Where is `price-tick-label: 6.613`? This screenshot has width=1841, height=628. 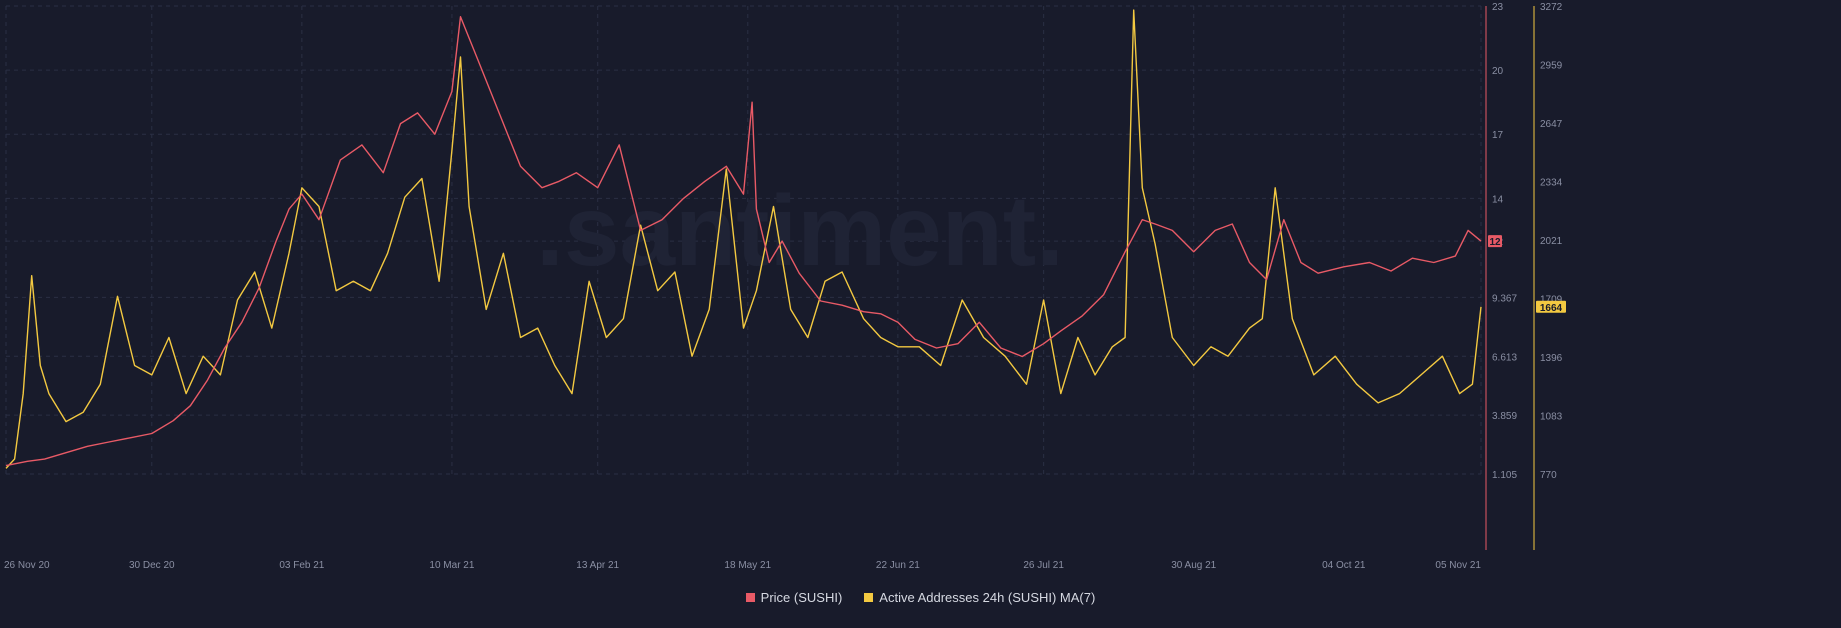 price-tick-label: 6.613 is located at coordinates (1504, 357).